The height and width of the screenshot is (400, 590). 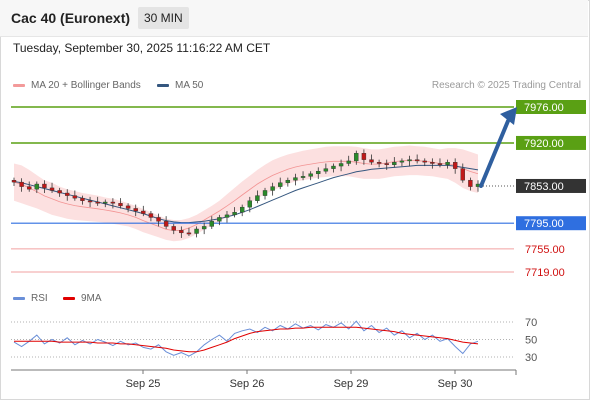 What do you see at coordinates (531, 323) in the screenshot?
I see `rsi-tick-label-0: 70` at bounding box center [531, 323].